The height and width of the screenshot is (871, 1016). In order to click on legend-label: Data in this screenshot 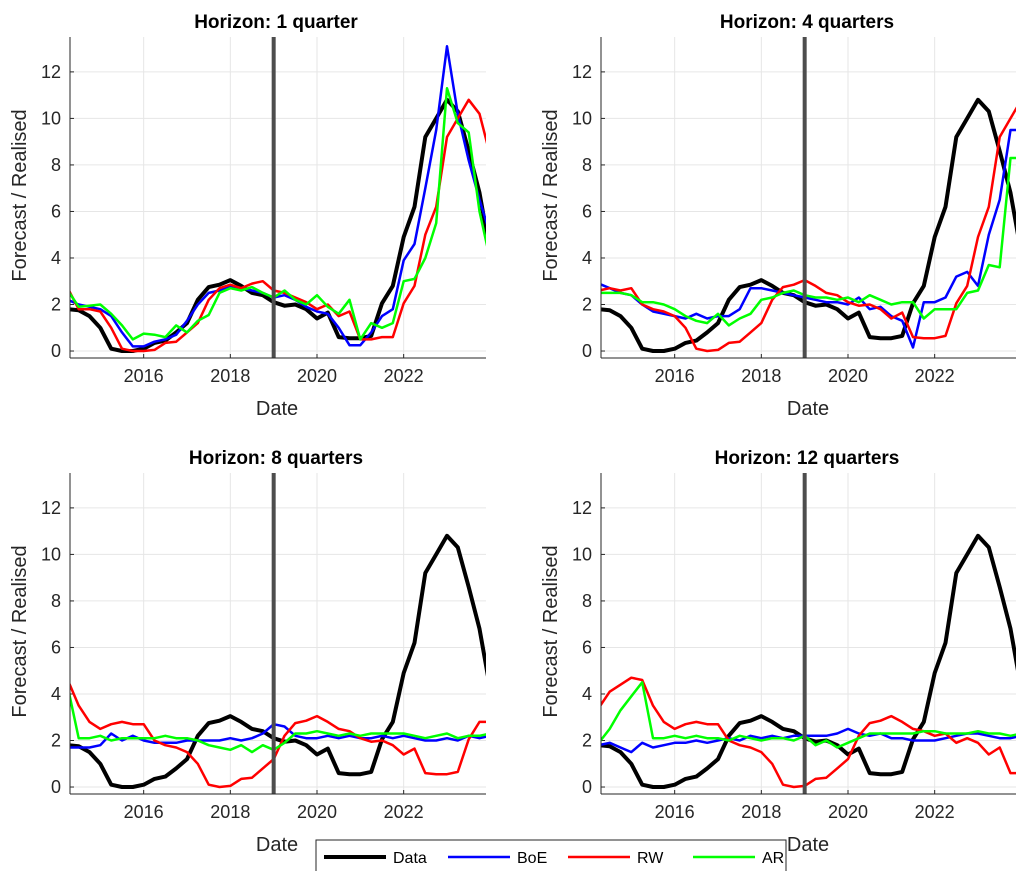, I will do `click(410, 858)`.